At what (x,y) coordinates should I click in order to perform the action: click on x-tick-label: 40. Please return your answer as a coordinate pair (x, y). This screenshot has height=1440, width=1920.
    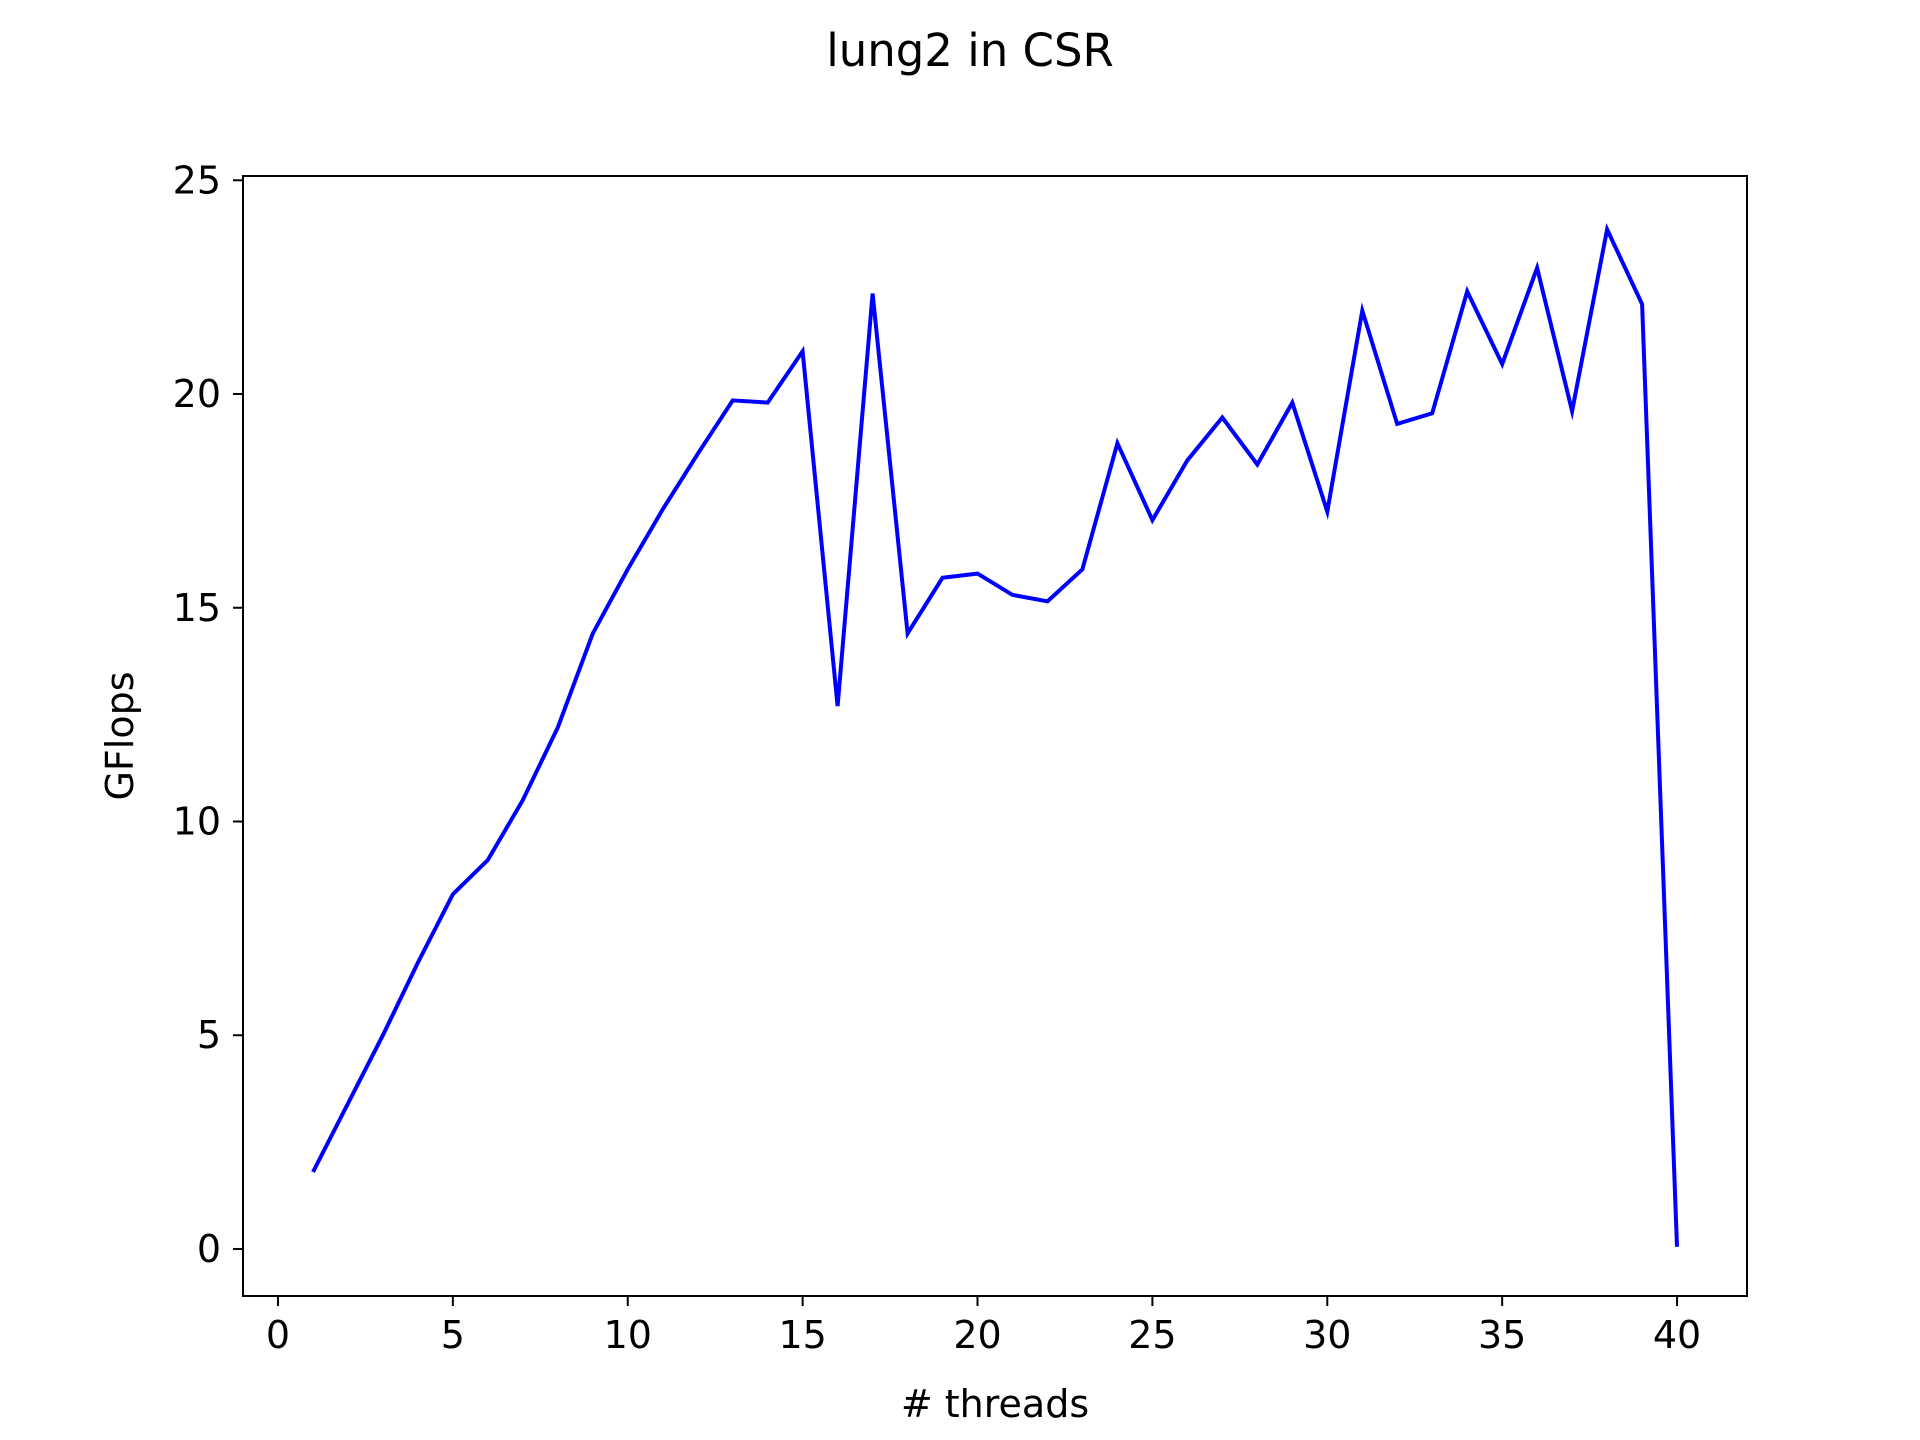
    Looking at the image, I should click on (1677, 1335).